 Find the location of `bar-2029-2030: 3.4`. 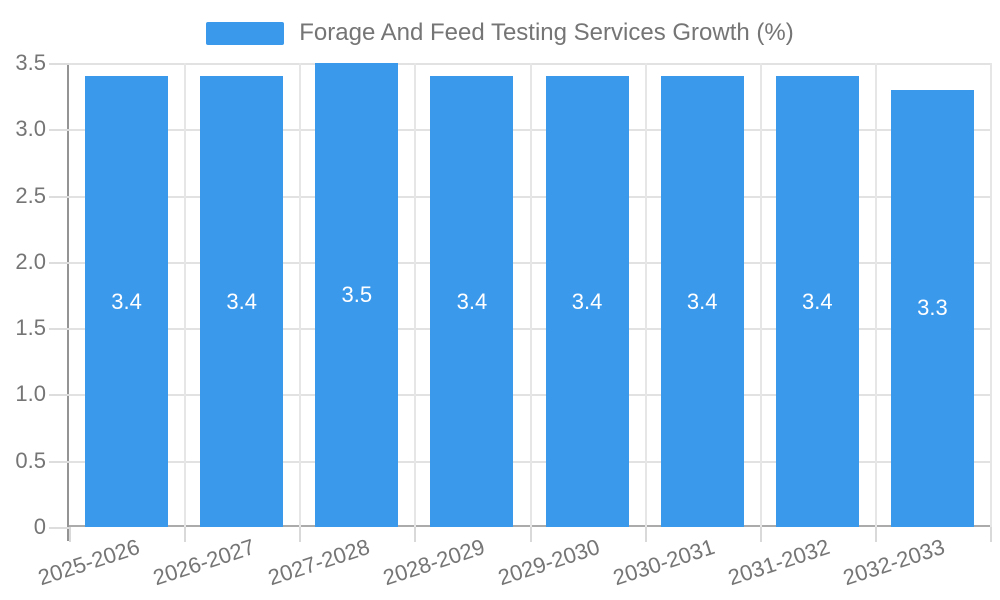

bar-2029-2030: 3.4 is located at coordinates (587, 301).